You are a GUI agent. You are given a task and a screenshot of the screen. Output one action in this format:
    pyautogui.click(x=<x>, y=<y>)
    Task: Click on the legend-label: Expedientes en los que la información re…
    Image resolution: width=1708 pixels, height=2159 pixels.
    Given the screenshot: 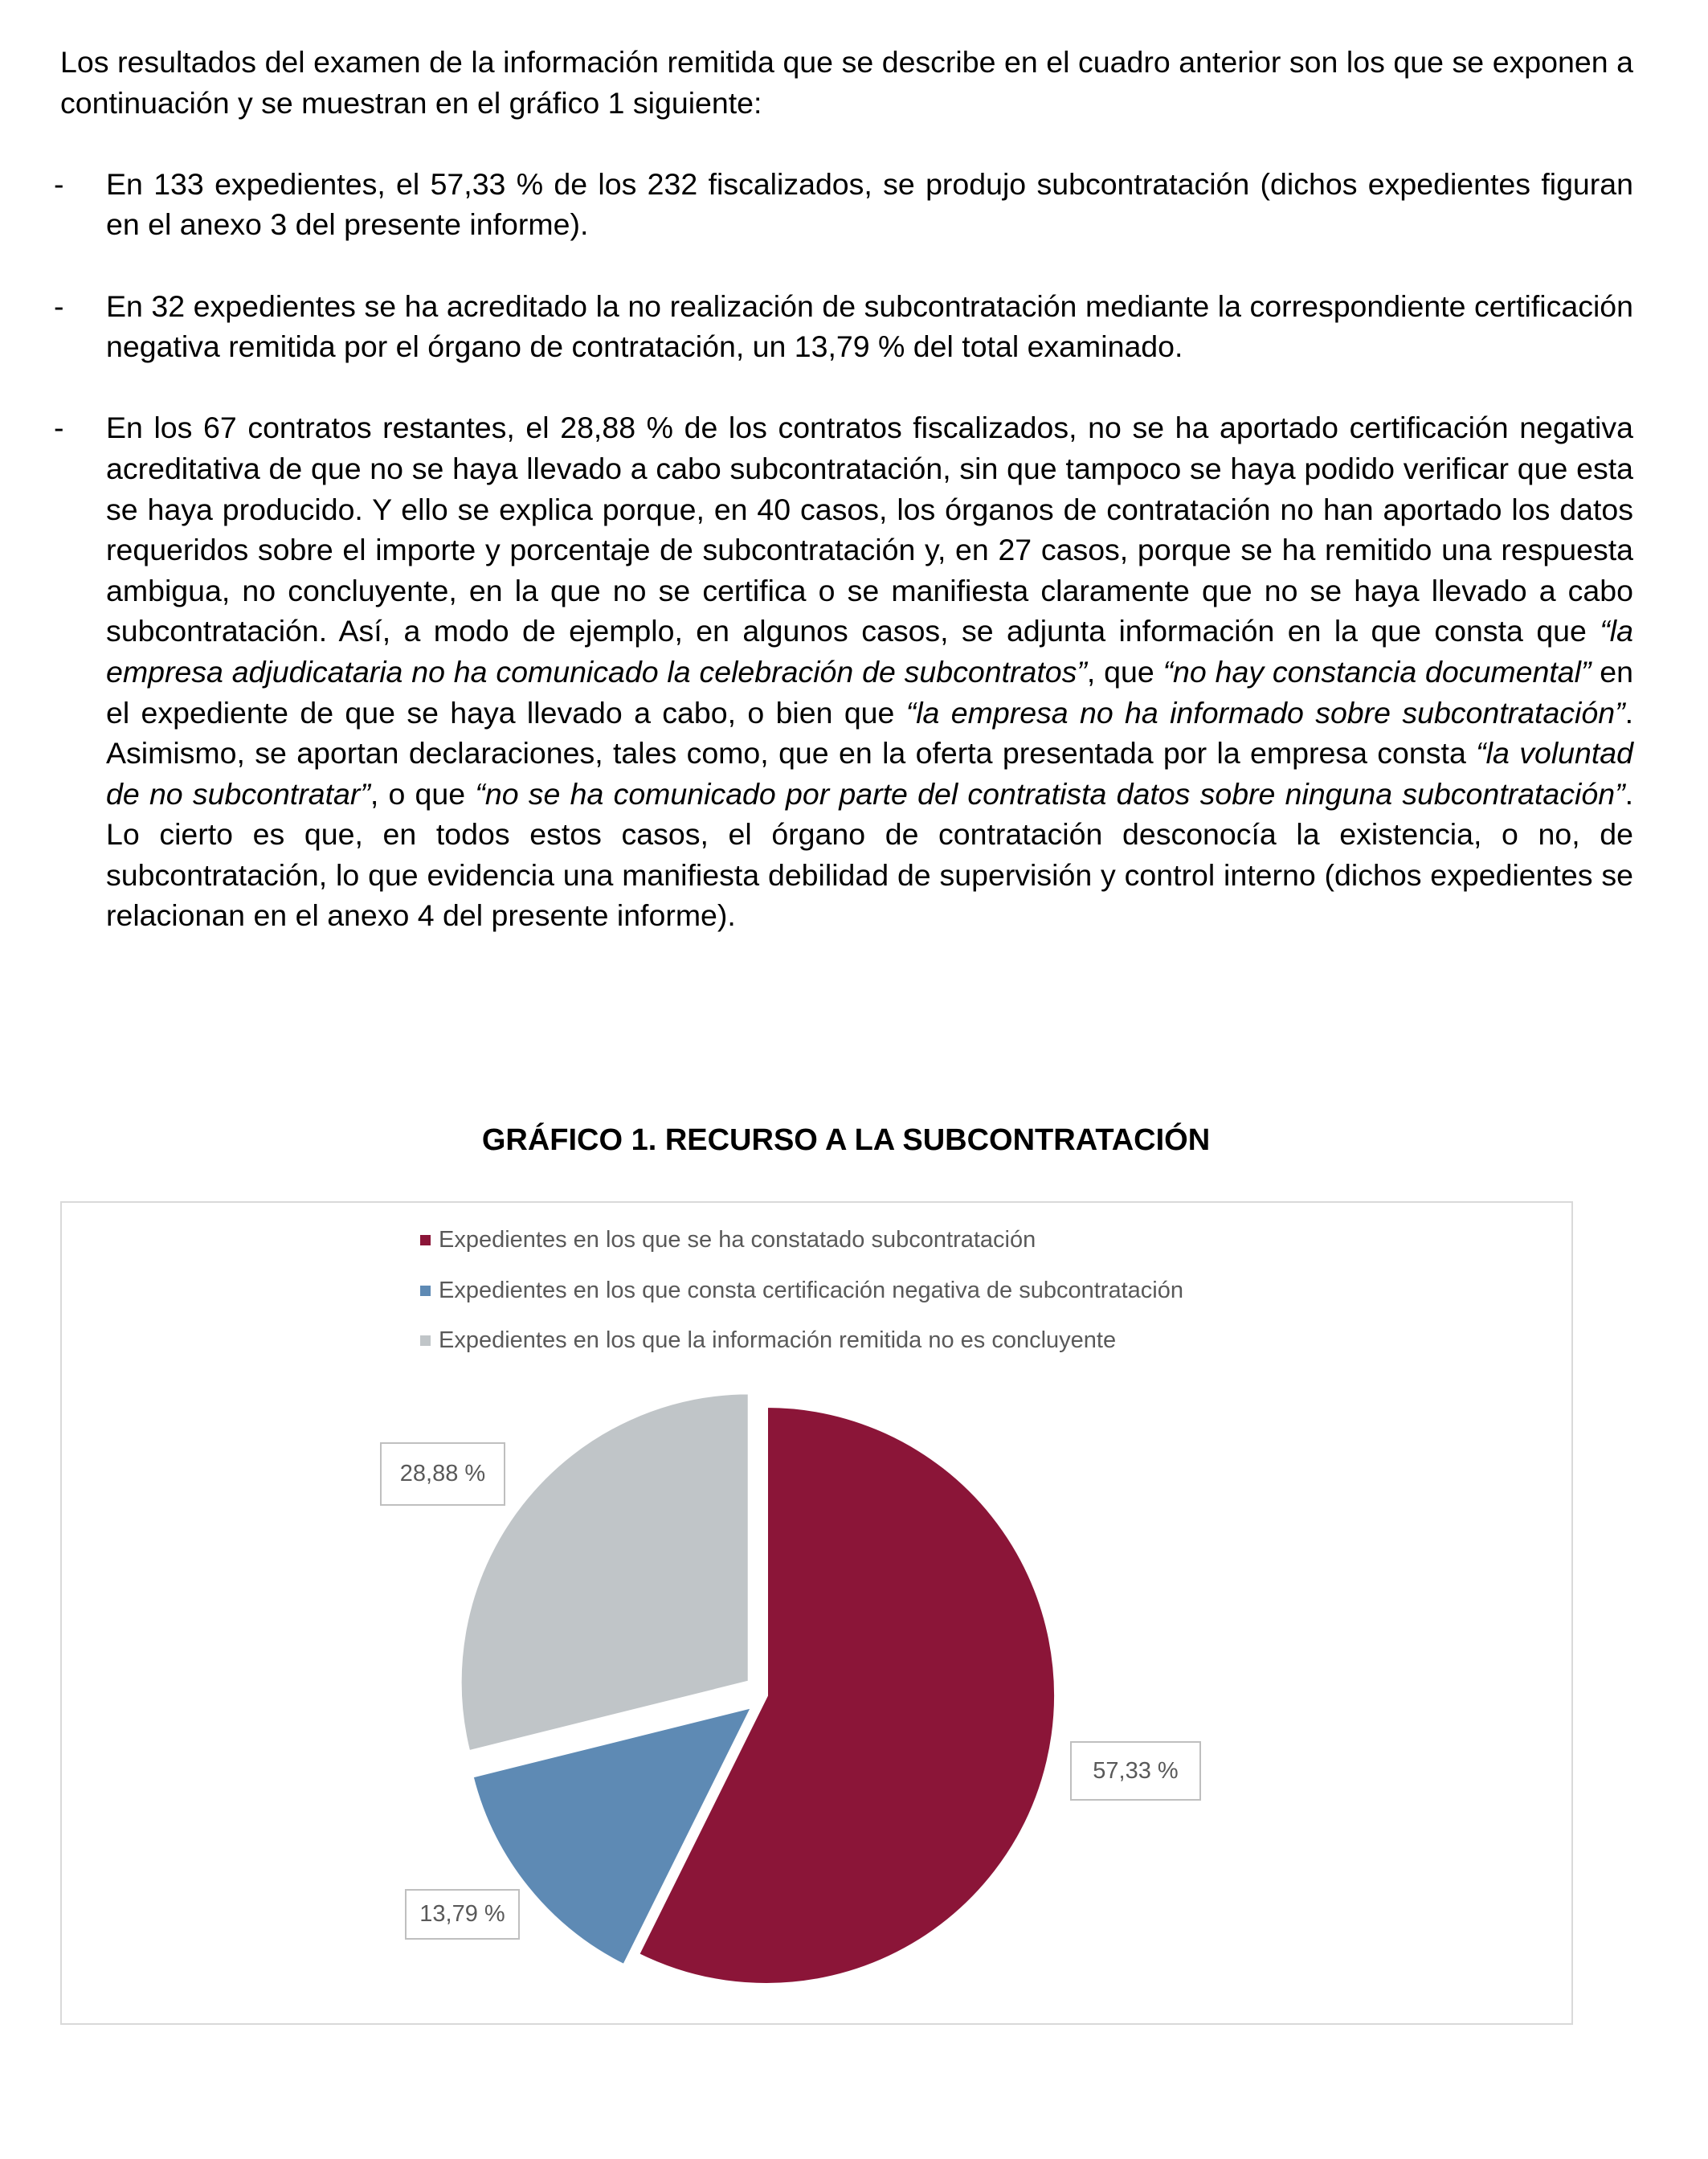 What is the action you would take?
    pyautogui.click(x=778, y=1340)
    